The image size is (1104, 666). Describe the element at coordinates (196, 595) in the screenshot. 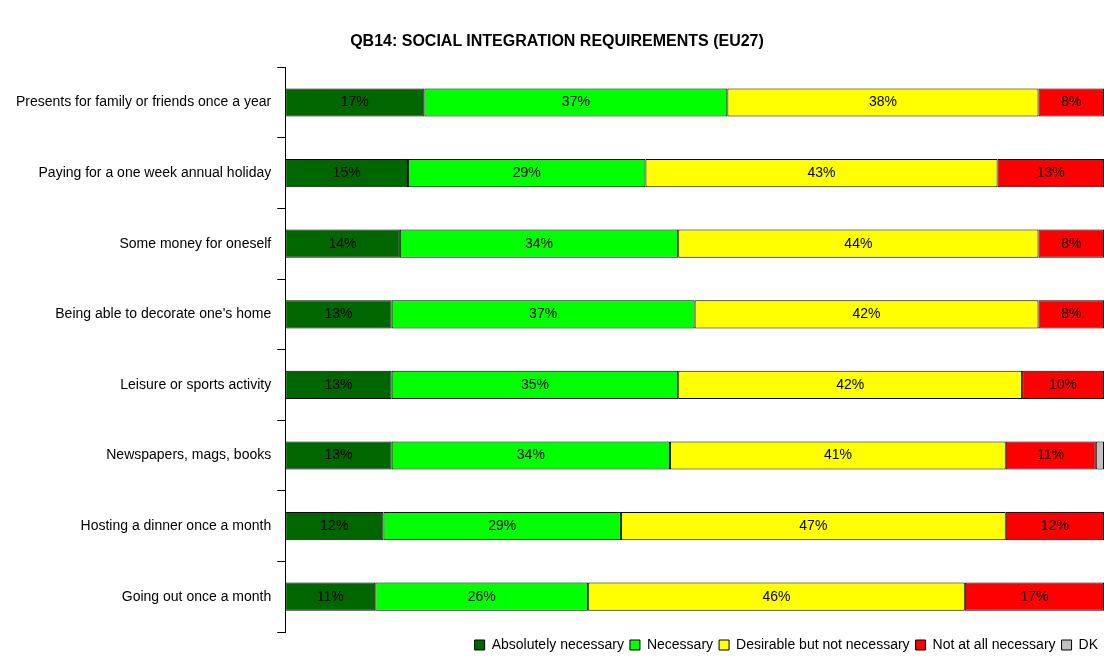

I see `y-tick-label: Going out once a month` at that location.